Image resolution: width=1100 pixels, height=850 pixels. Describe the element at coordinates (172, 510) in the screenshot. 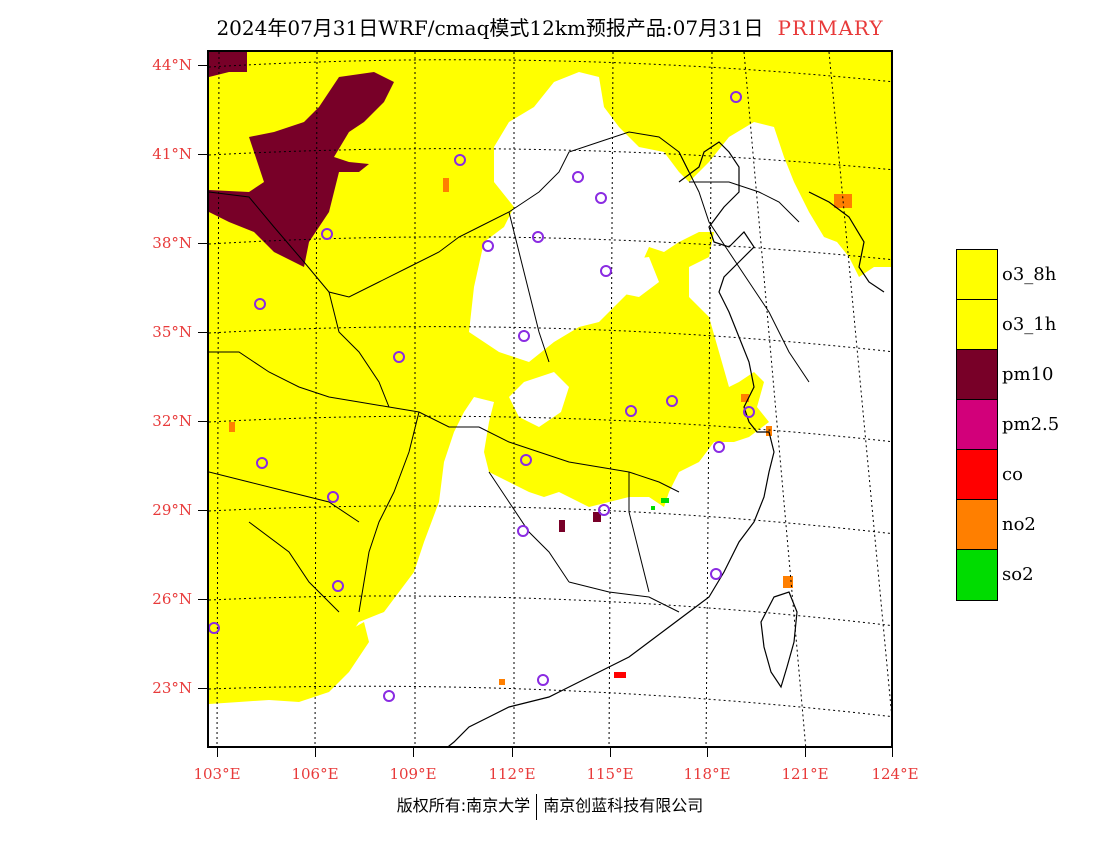

I see `lat-label-29: 29°N` at that location.